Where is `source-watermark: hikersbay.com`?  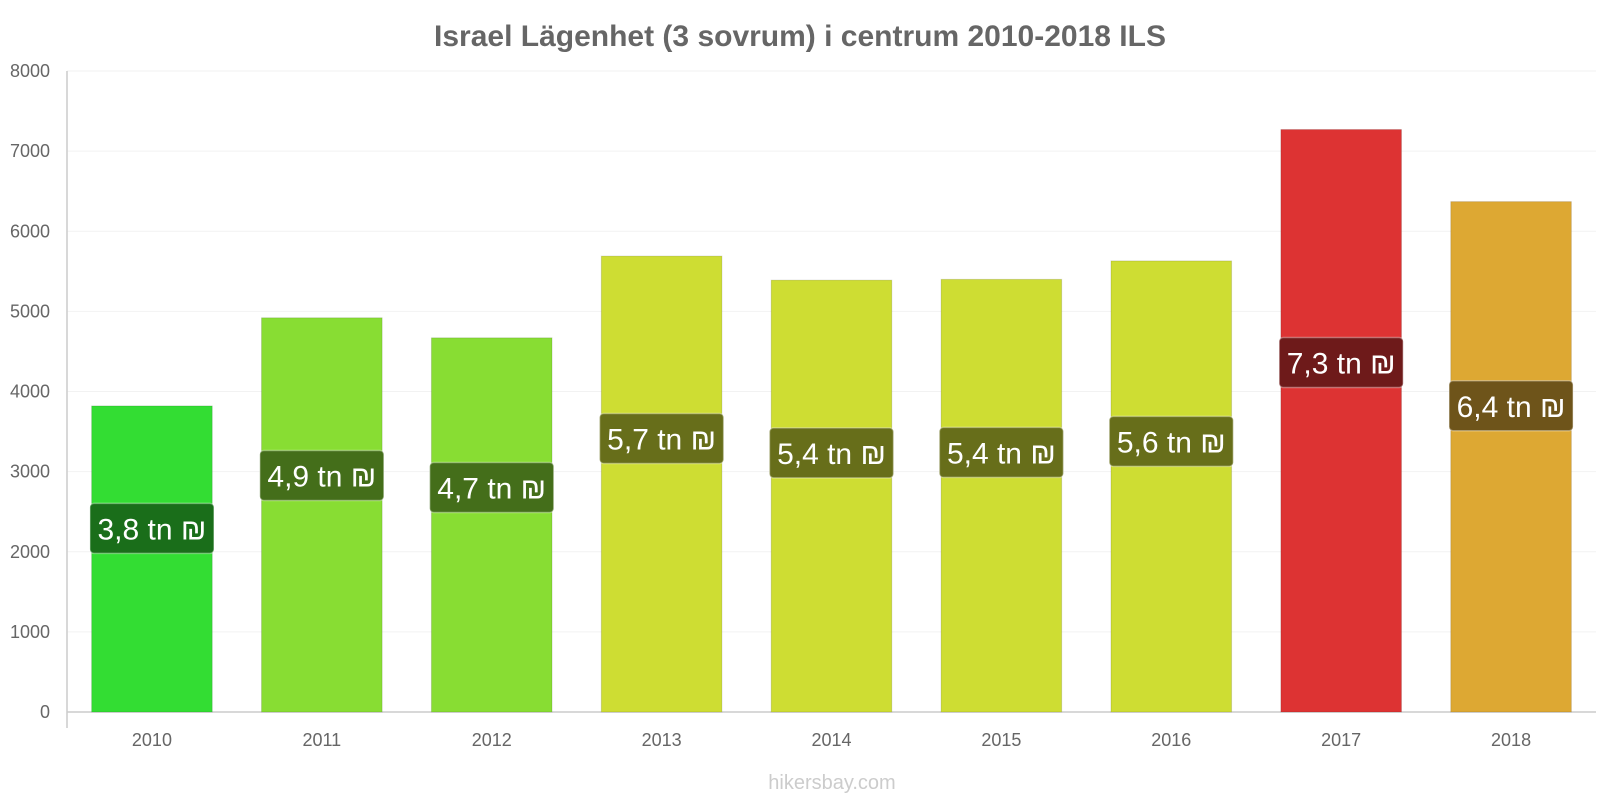
source-watermark: hikersbay.com is located at coordinates (831, 783).